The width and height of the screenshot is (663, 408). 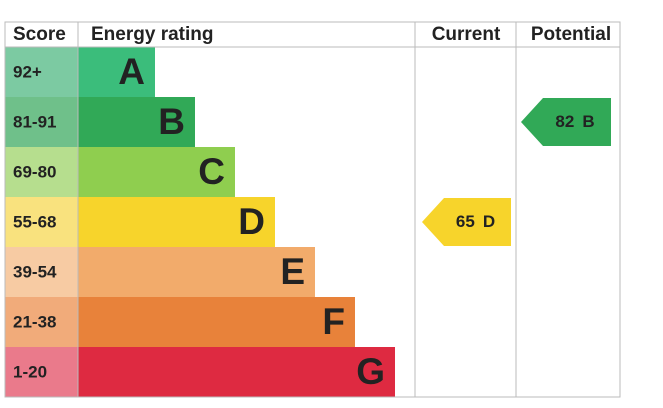 I want to click on score-label: 69-80, so click(x=34, y=171).